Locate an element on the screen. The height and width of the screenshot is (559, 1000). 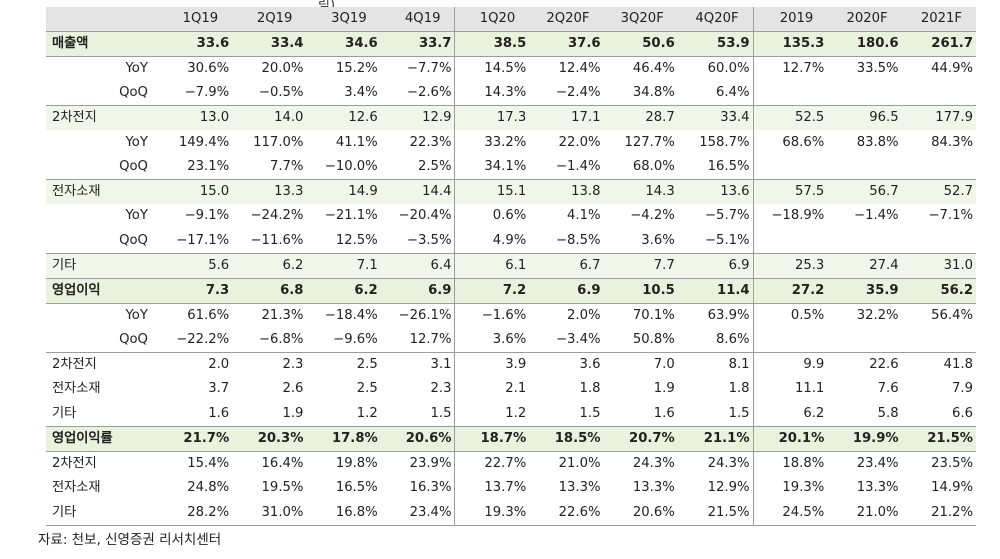
table-cell: 6.7 is located at coordinates (566, 265).